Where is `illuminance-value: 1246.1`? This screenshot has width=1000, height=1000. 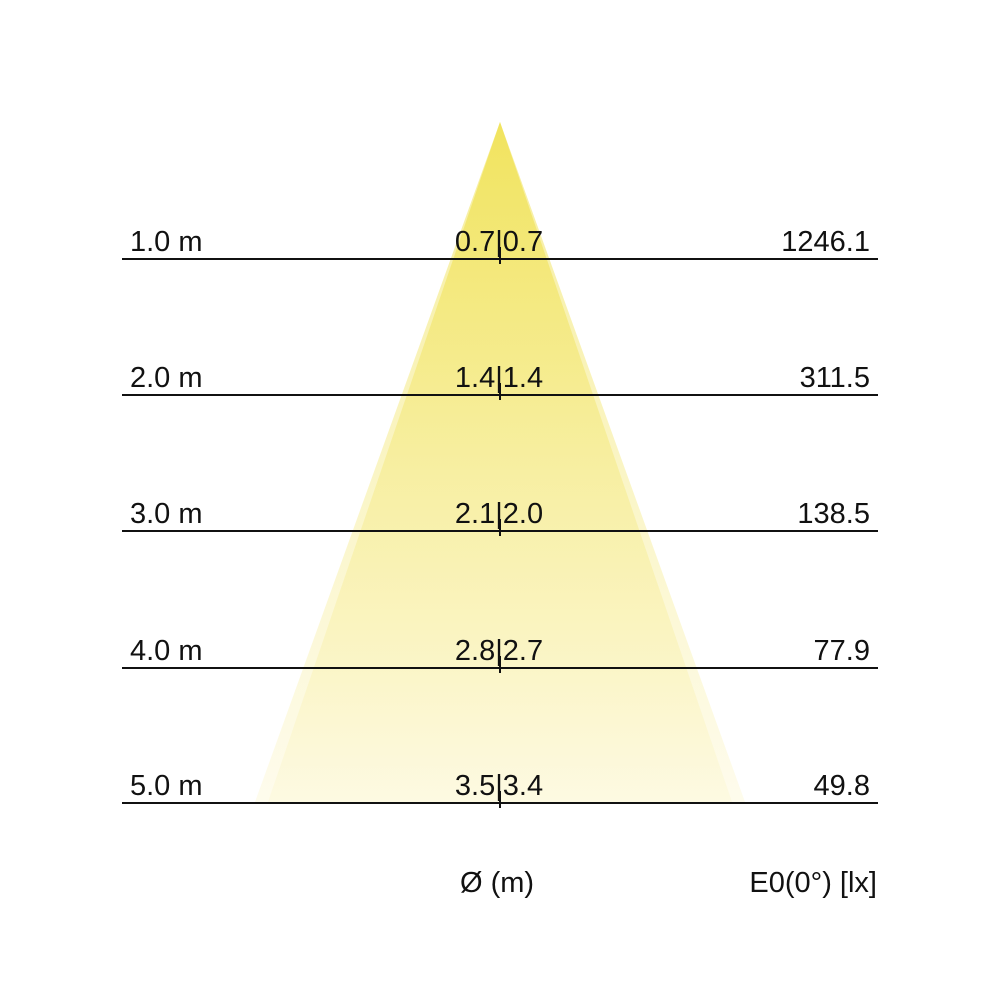 illuminance-value: 1246.1 is located at coordinates (825, 242).